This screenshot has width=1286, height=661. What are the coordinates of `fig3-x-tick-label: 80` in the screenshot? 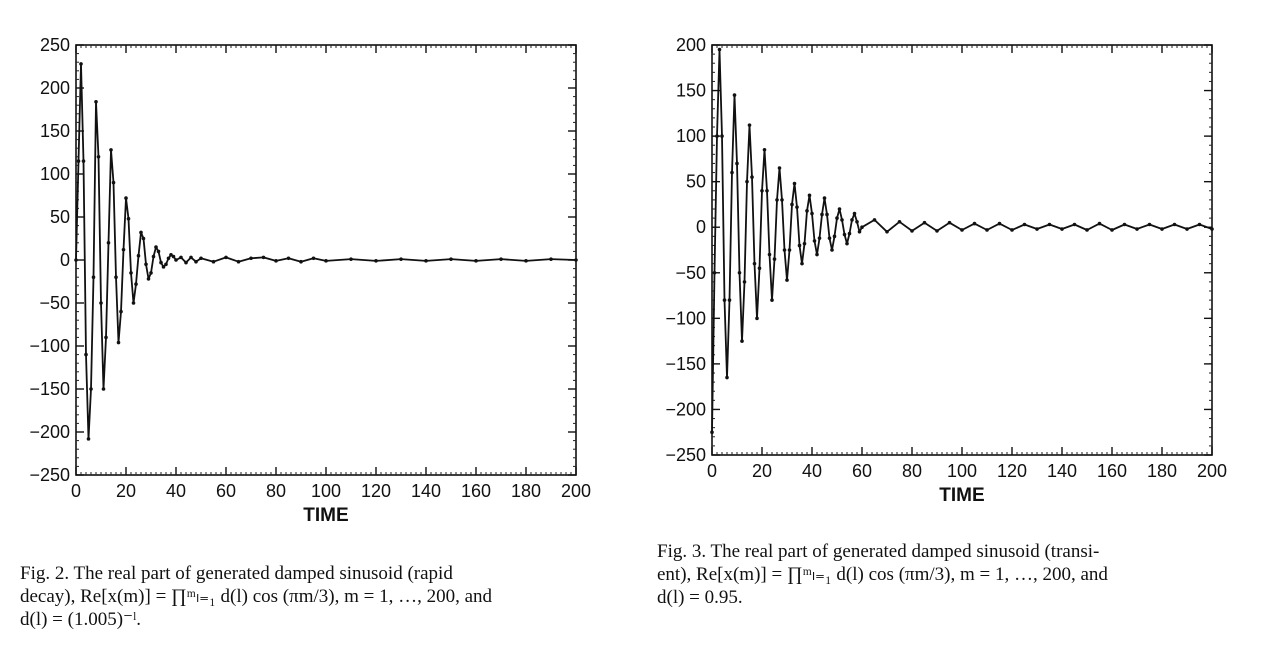 It's located at (912, 471).